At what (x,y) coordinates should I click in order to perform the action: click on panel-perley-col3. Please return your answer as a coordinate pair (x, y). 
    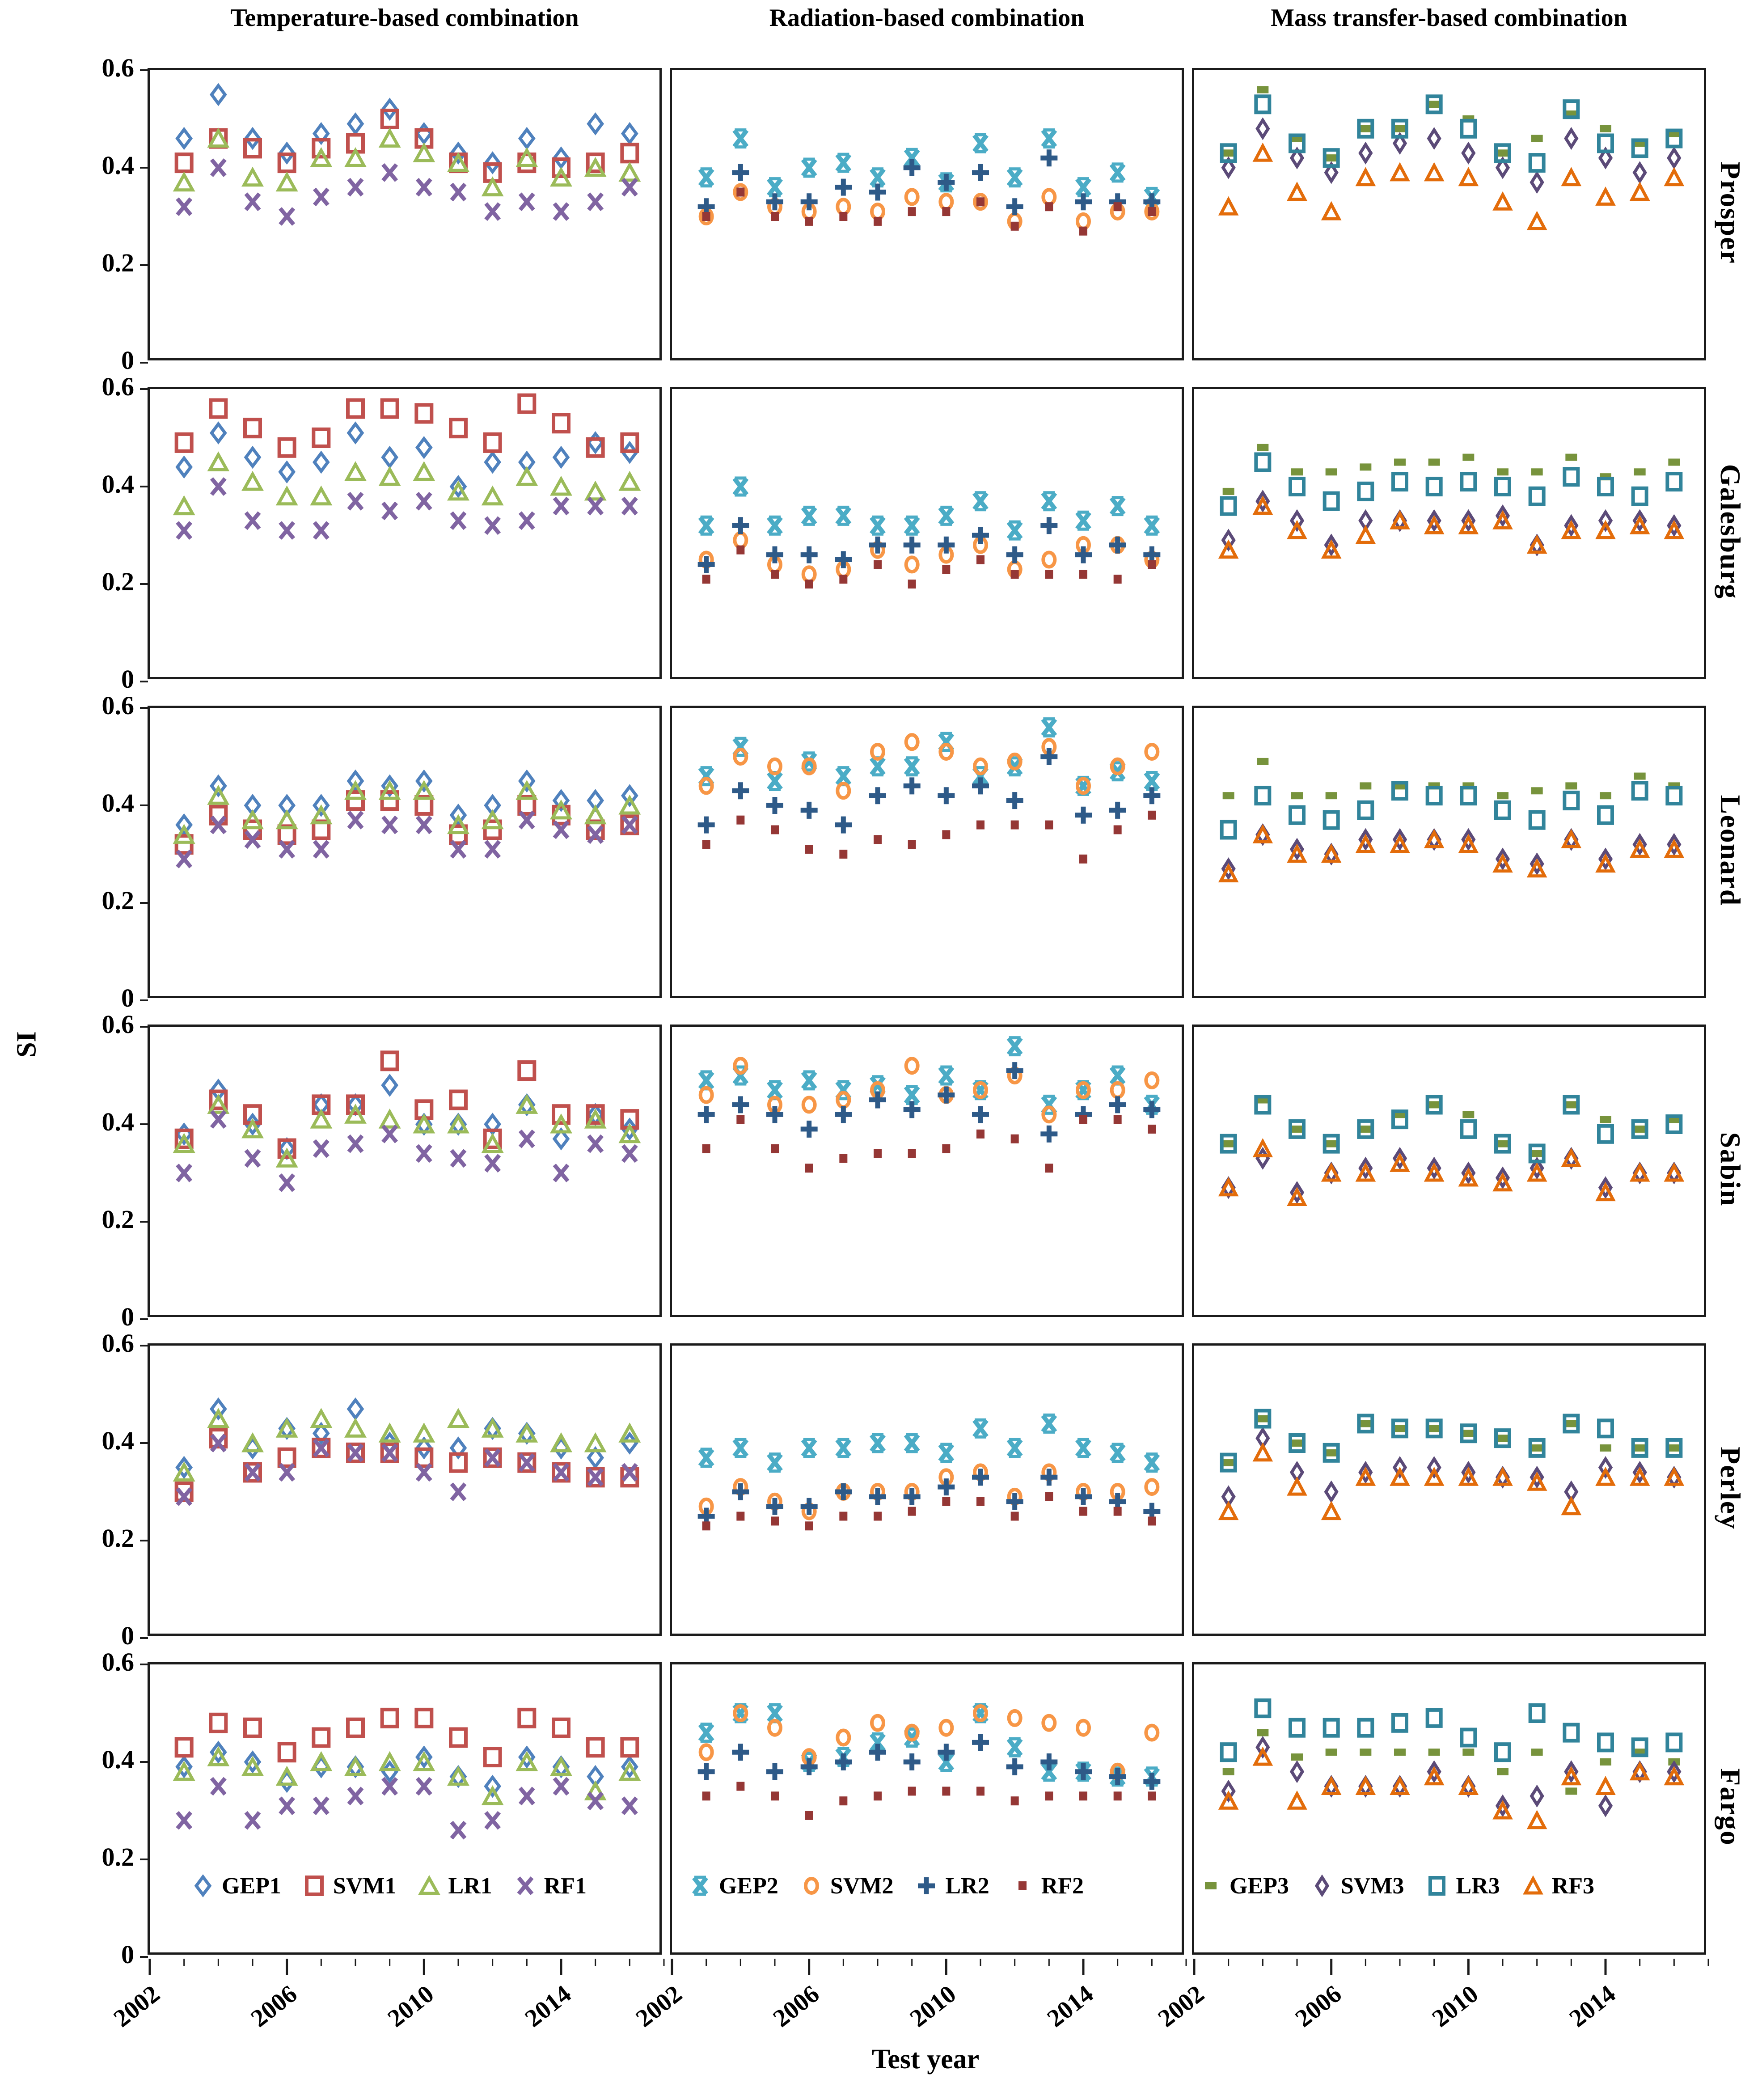
    Looking at the image, I should click on (1449, 1489).